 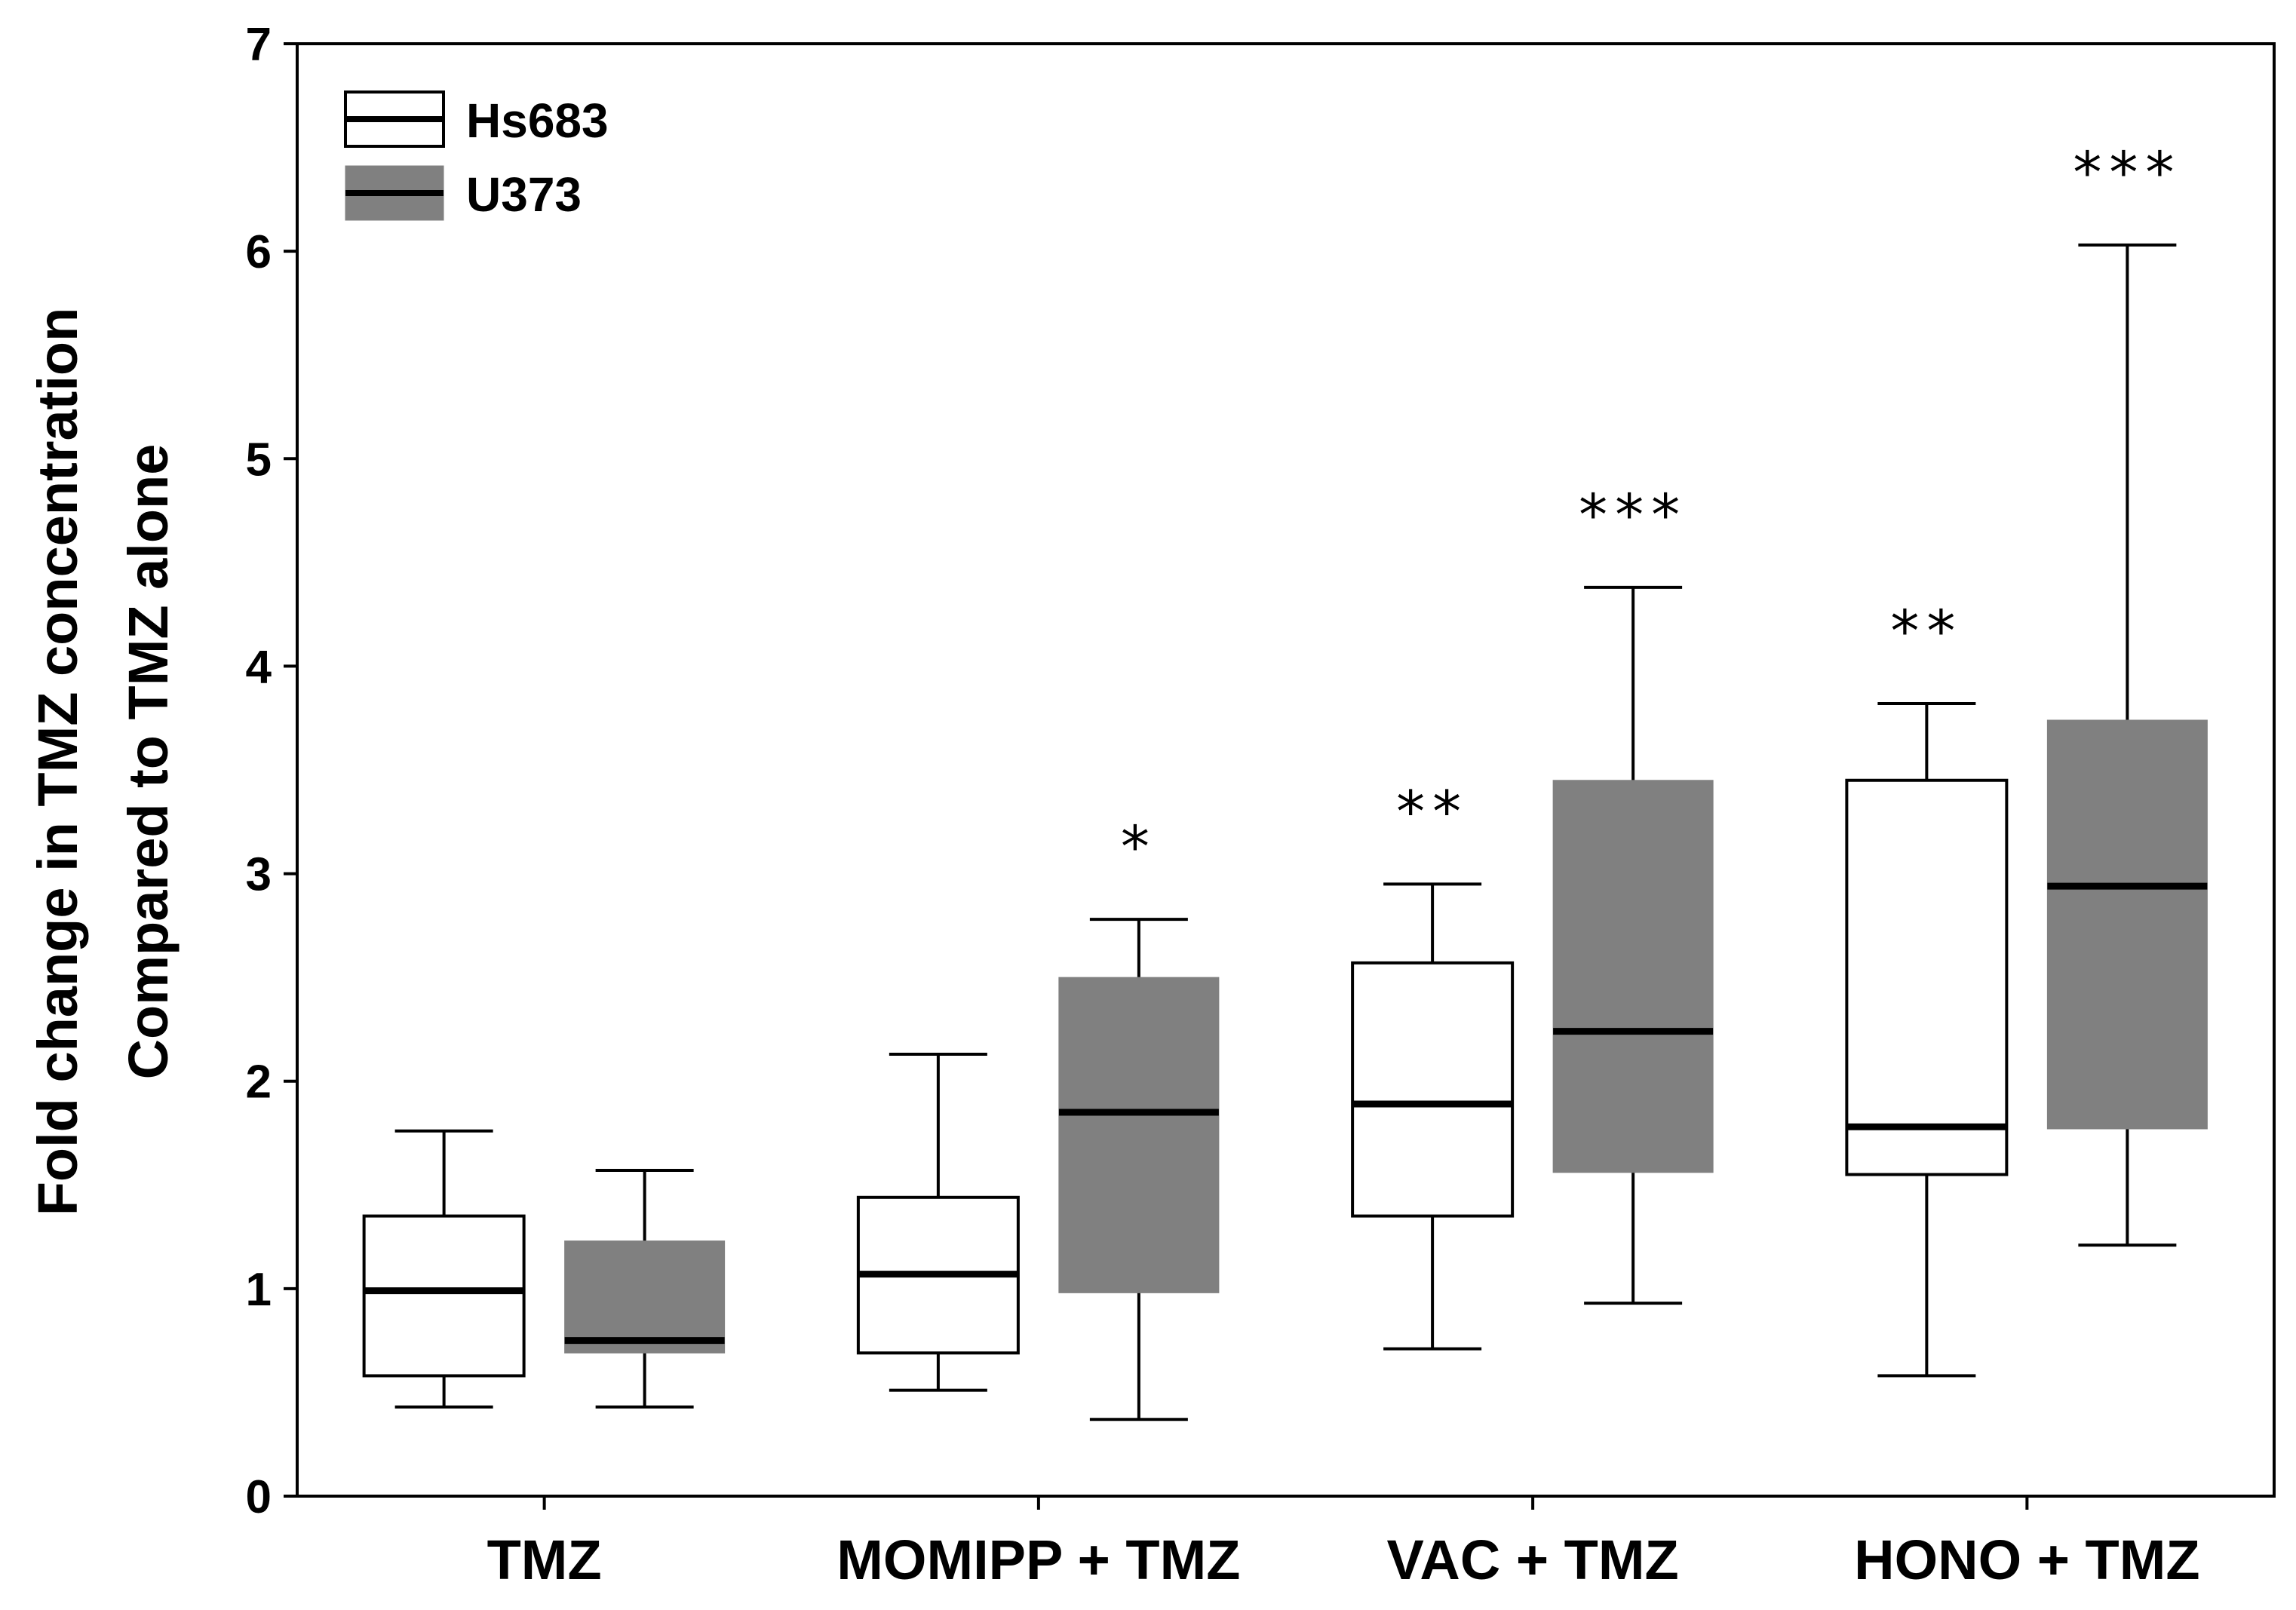 What do you see at coordinates (259, 1290) in the screenshot?
I see `y-tick-label: 1` at bounding box center [259, 1290].